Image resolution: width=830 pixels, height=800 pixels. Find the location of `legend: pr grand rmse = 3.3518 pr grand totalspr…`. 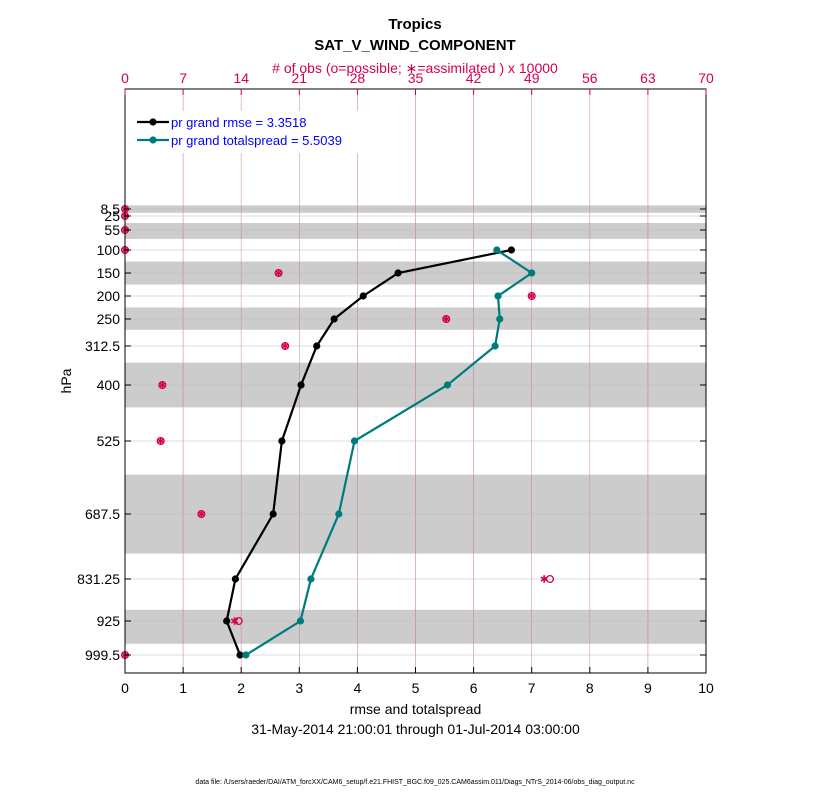

legend: pr grand rmse = 3.3518 pr grand totalspr… is located at coordinates (256, 132).